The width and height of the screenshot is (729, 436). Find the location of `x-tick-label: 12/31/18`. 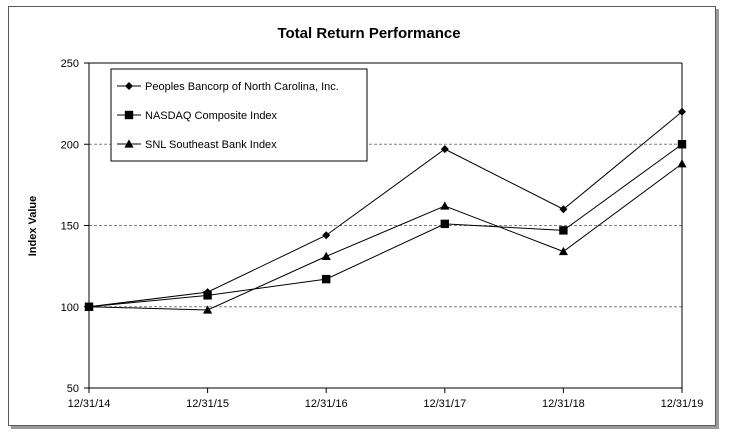

x-tick-label: 12/31/18 is located at coordinates (563, 404).